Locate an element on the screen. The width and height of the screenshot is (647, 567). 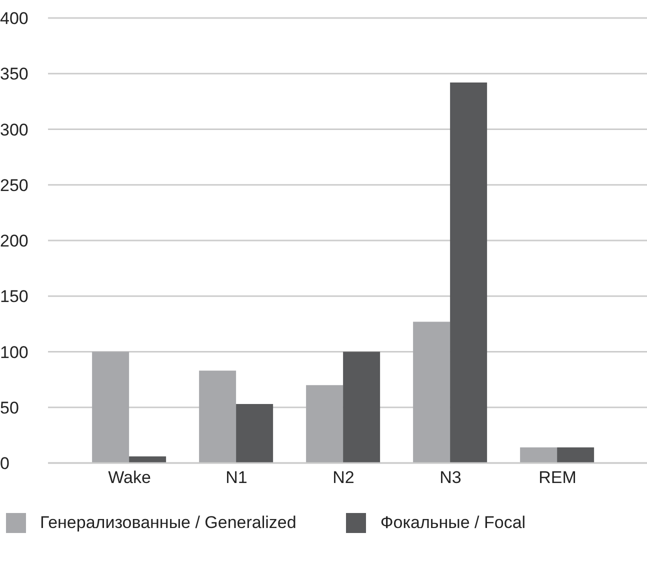
x-tick-label: REM is located at coordinates (557, 478).